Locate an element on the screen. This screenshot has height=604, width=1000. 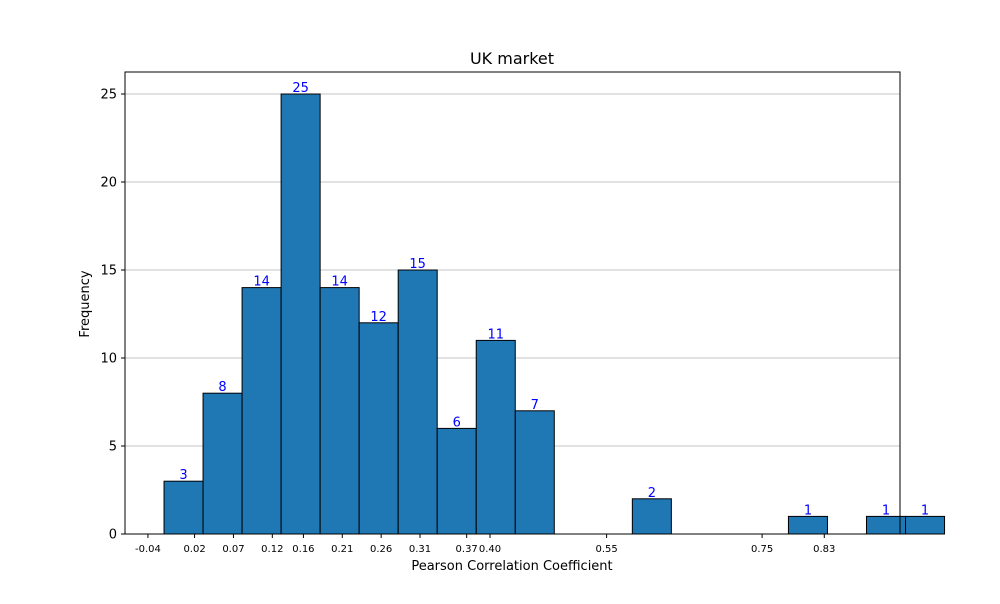
x-tick-label: 0.37 is located at coordinates (467, 549).